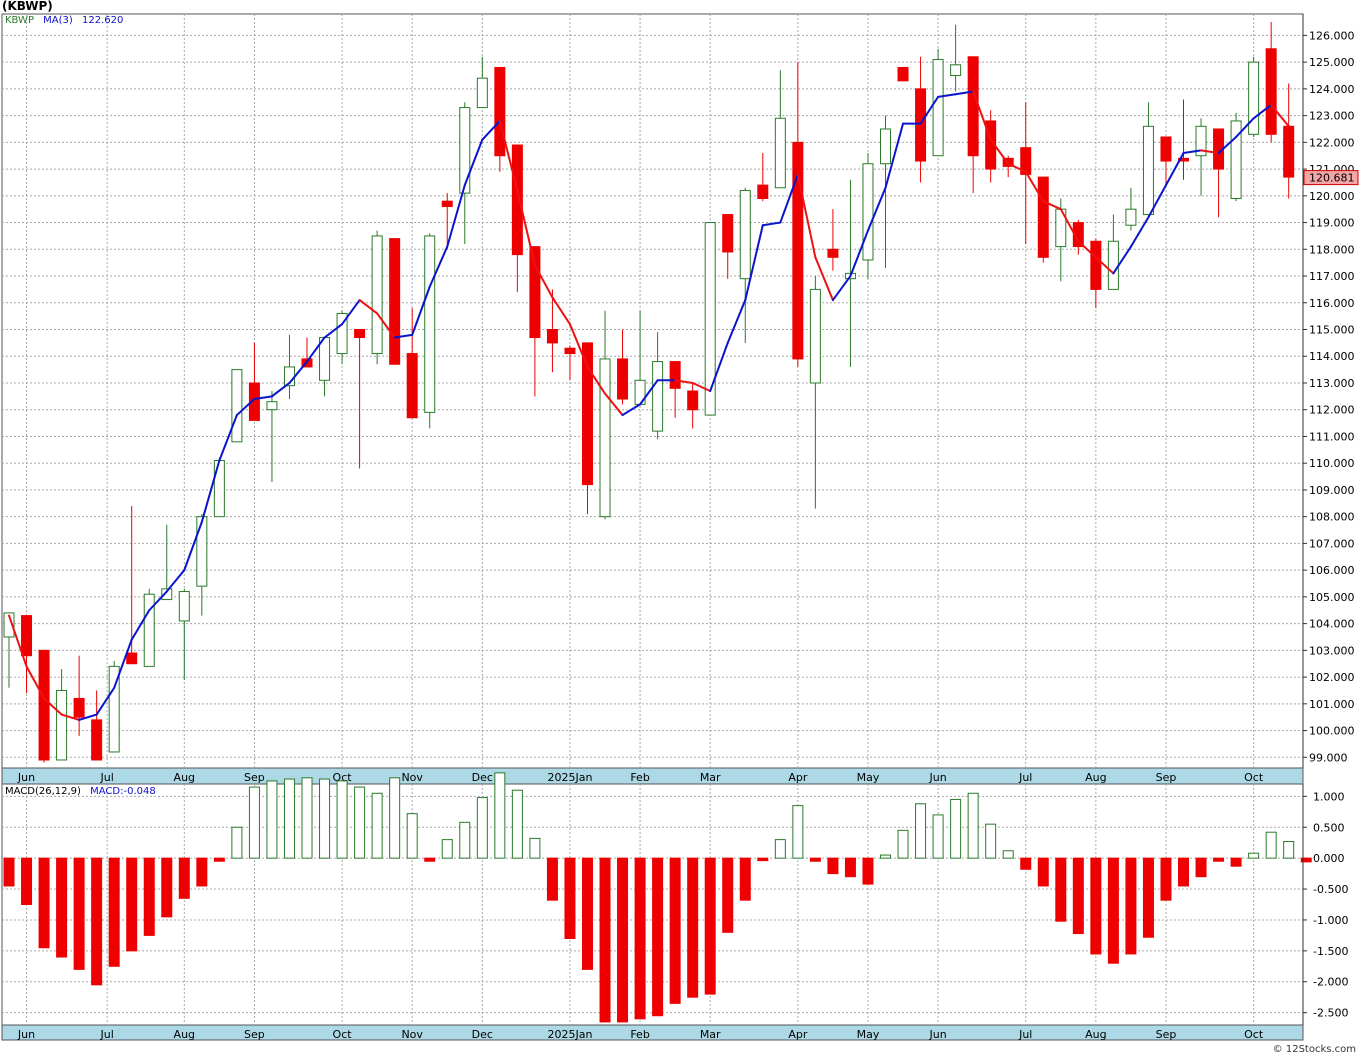 Image resolution: width=1360 pixels, height=1060 pixels. I want to click on macd-month-label: 2025Jan, so click(569, 1034).